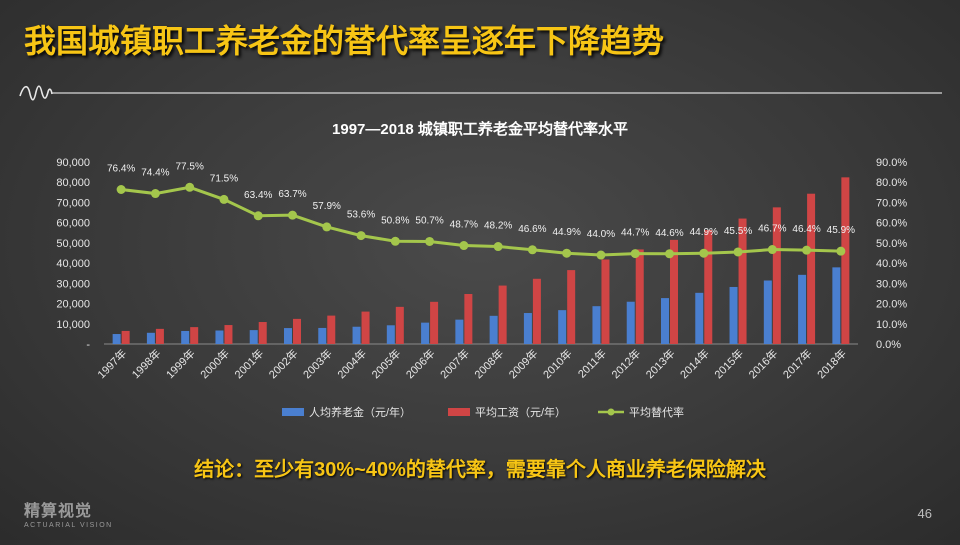 This screenshot has width=960, height=545. What do you see at coordinates (121, 169) in the screenshot?
I see `rate-data-label: 76.4%` at bounding box center [121, 169].